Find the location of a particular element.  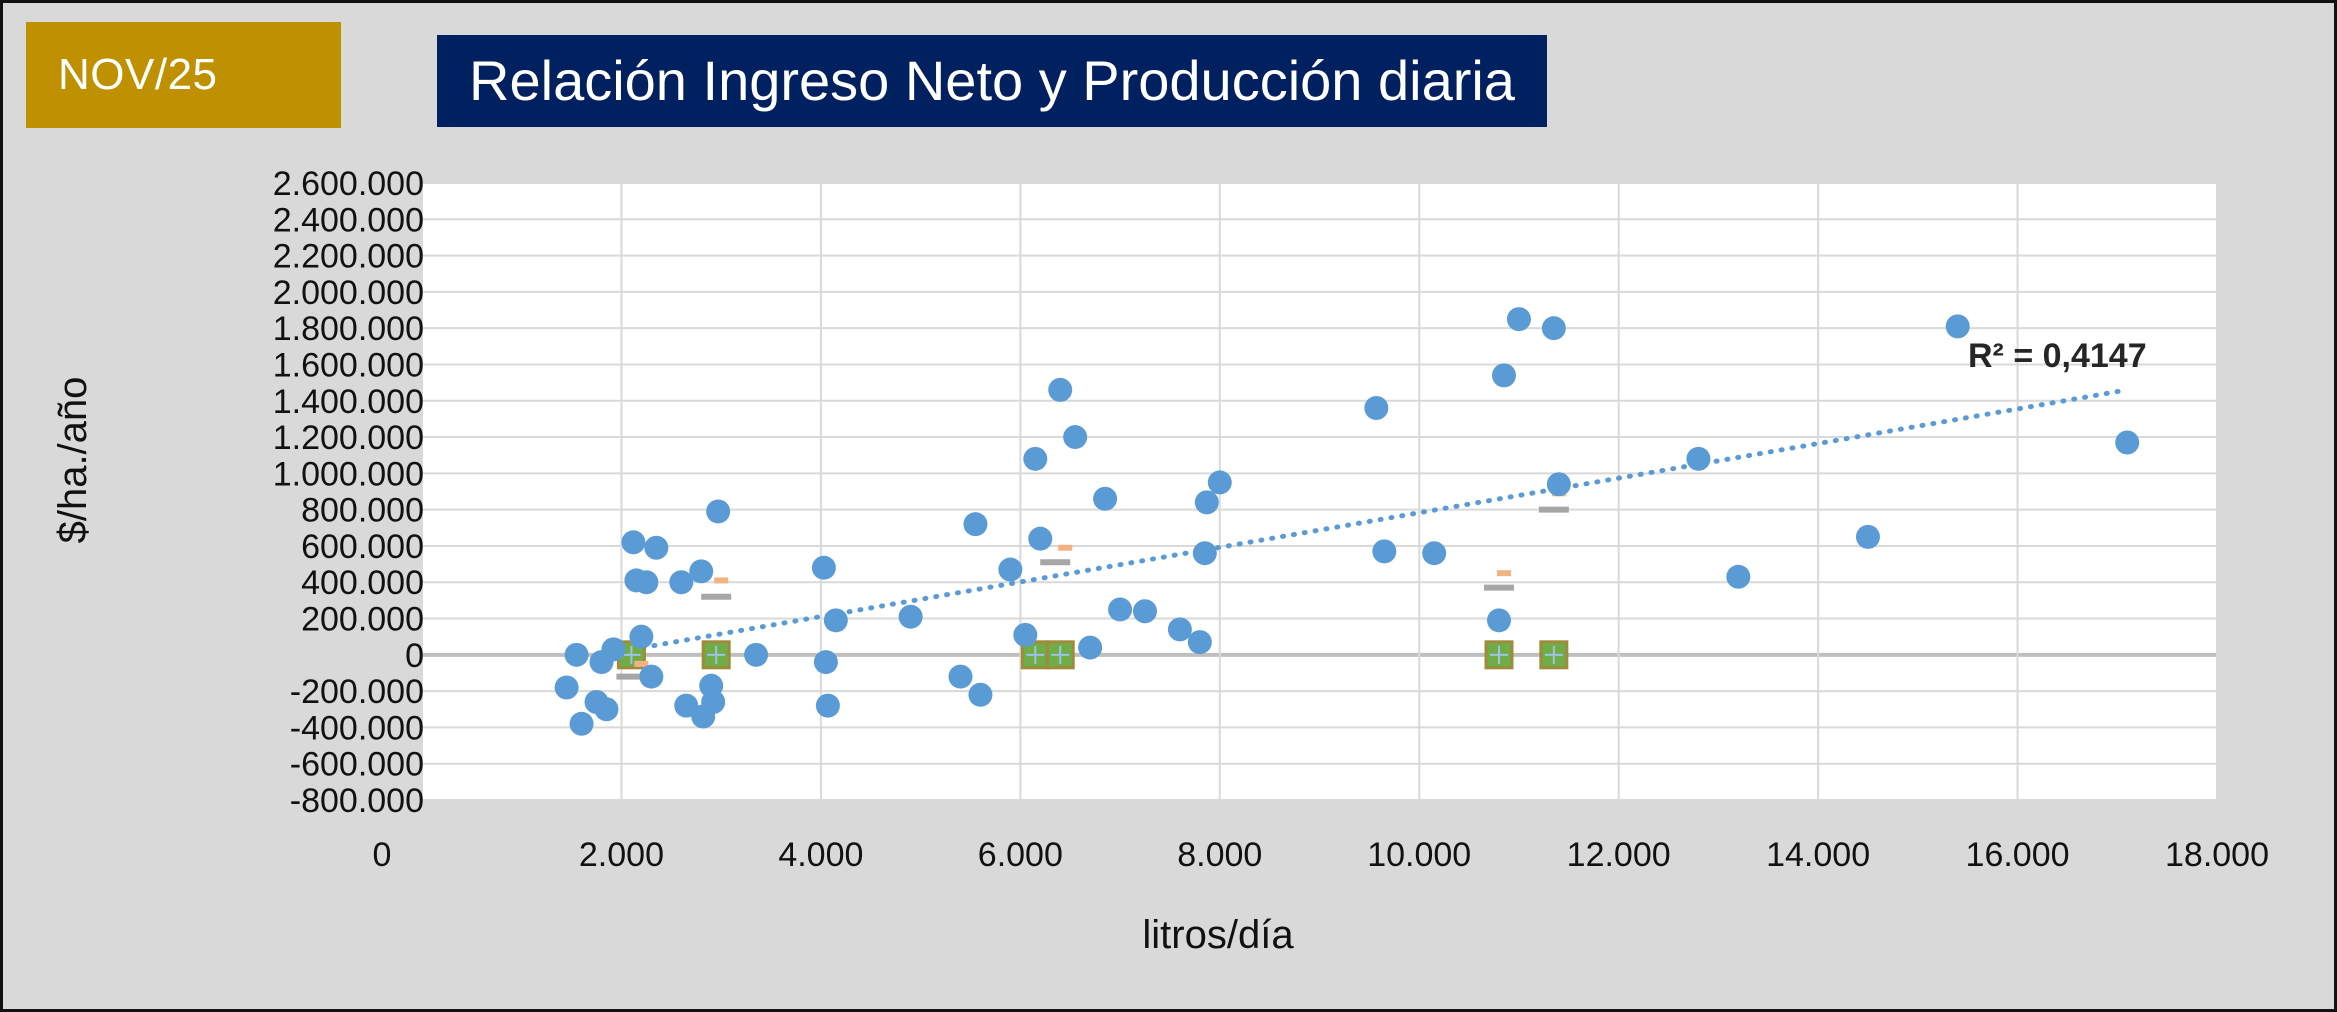

y-tick-label: 2.400.000 is located at coordinates (348, 220).